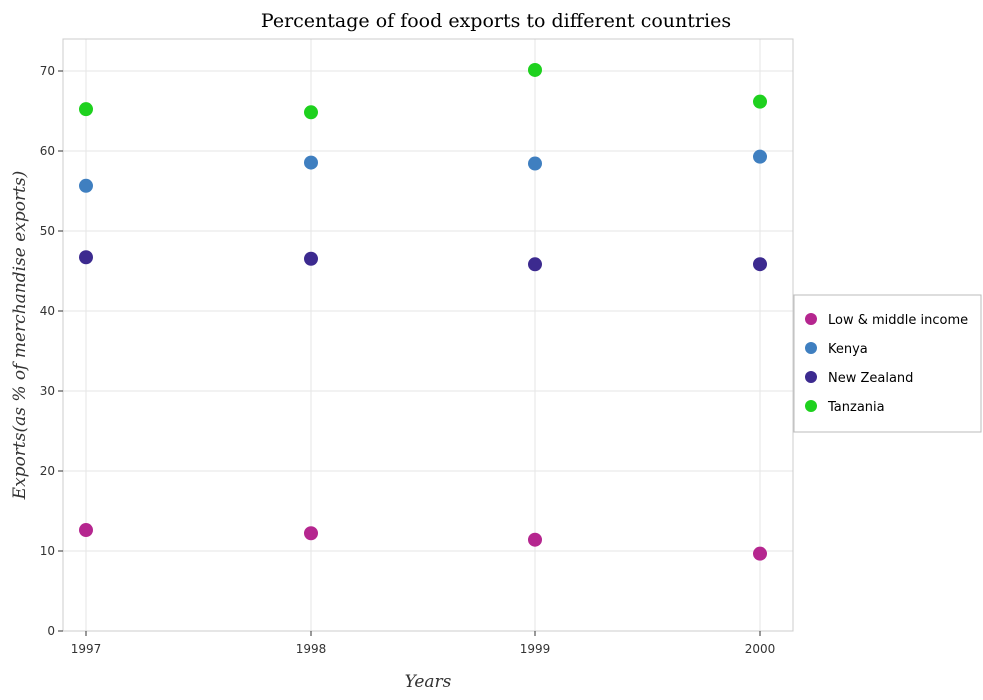  Describe the element at coordinates (47, 311) in the screenshot. I see `y-tick-label: 40` at that location.